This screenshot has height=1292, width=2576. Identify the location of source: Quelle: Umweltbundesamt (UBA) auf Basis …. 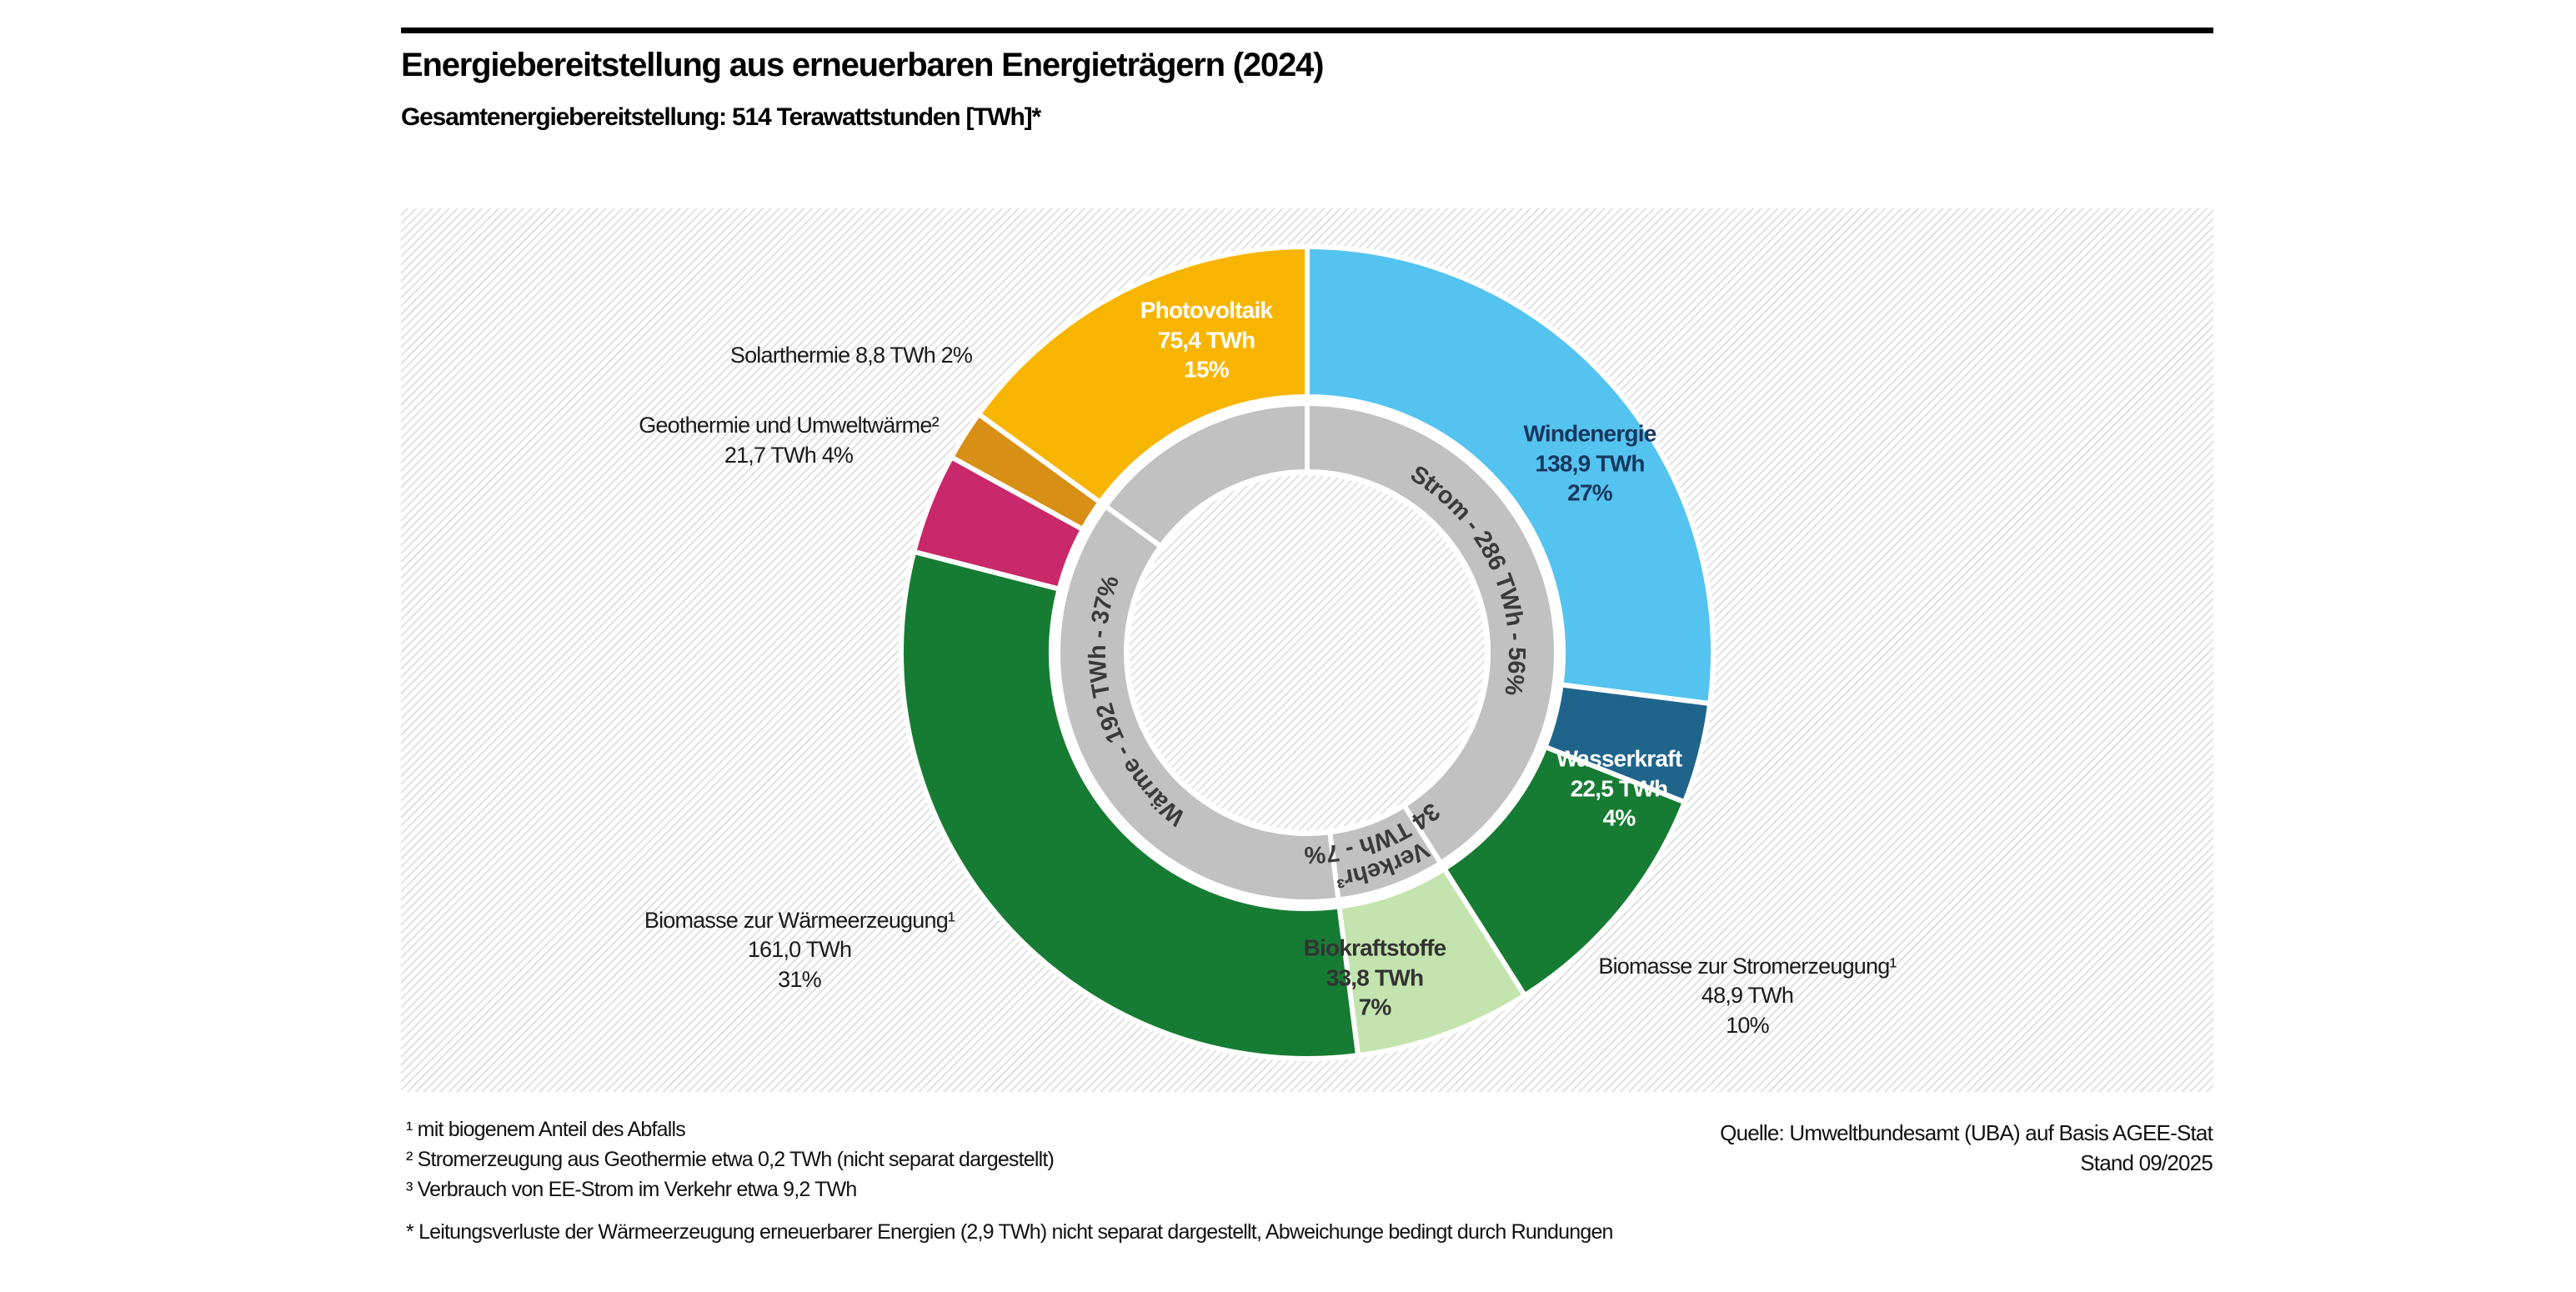
(1966, 1148).